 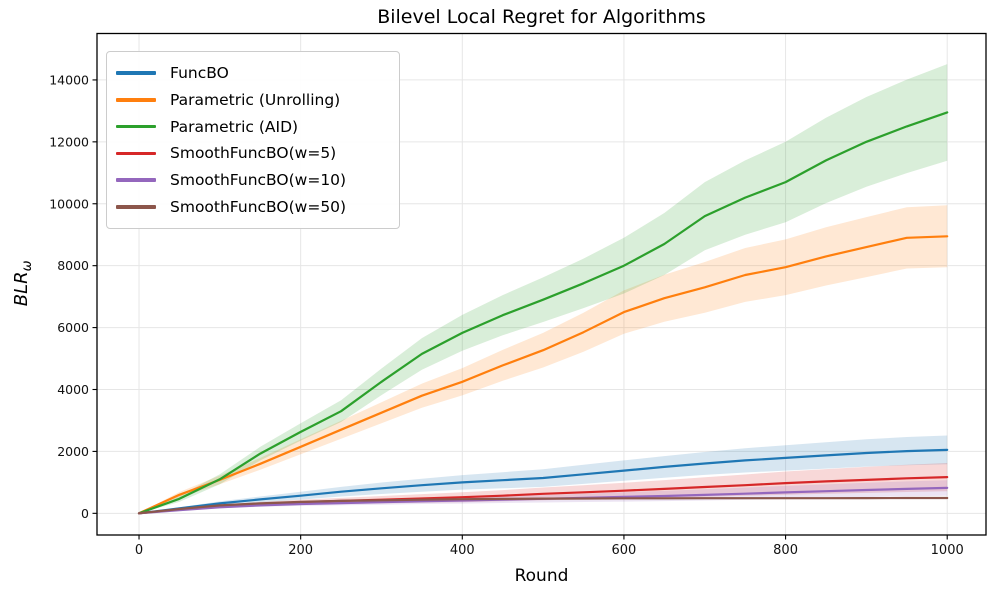 I want to click on legend-label: FuncBO, so click(x=199, y=73).